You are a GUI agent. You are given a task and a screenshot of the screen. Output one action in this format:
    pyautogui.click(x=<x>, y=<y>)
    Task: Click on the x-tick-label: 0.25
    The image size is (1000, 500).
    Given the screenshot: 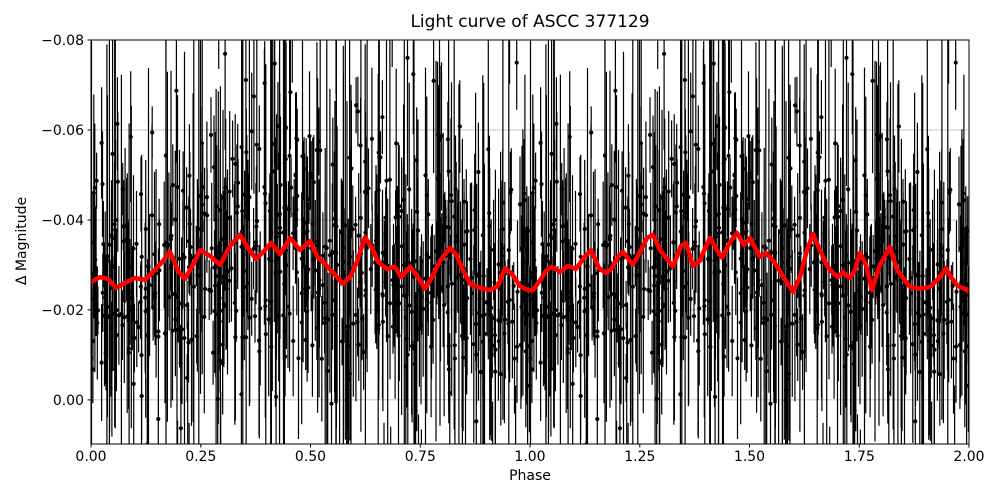 What is the action you would take?
    pyautogui.click(x=200, y=457)
    